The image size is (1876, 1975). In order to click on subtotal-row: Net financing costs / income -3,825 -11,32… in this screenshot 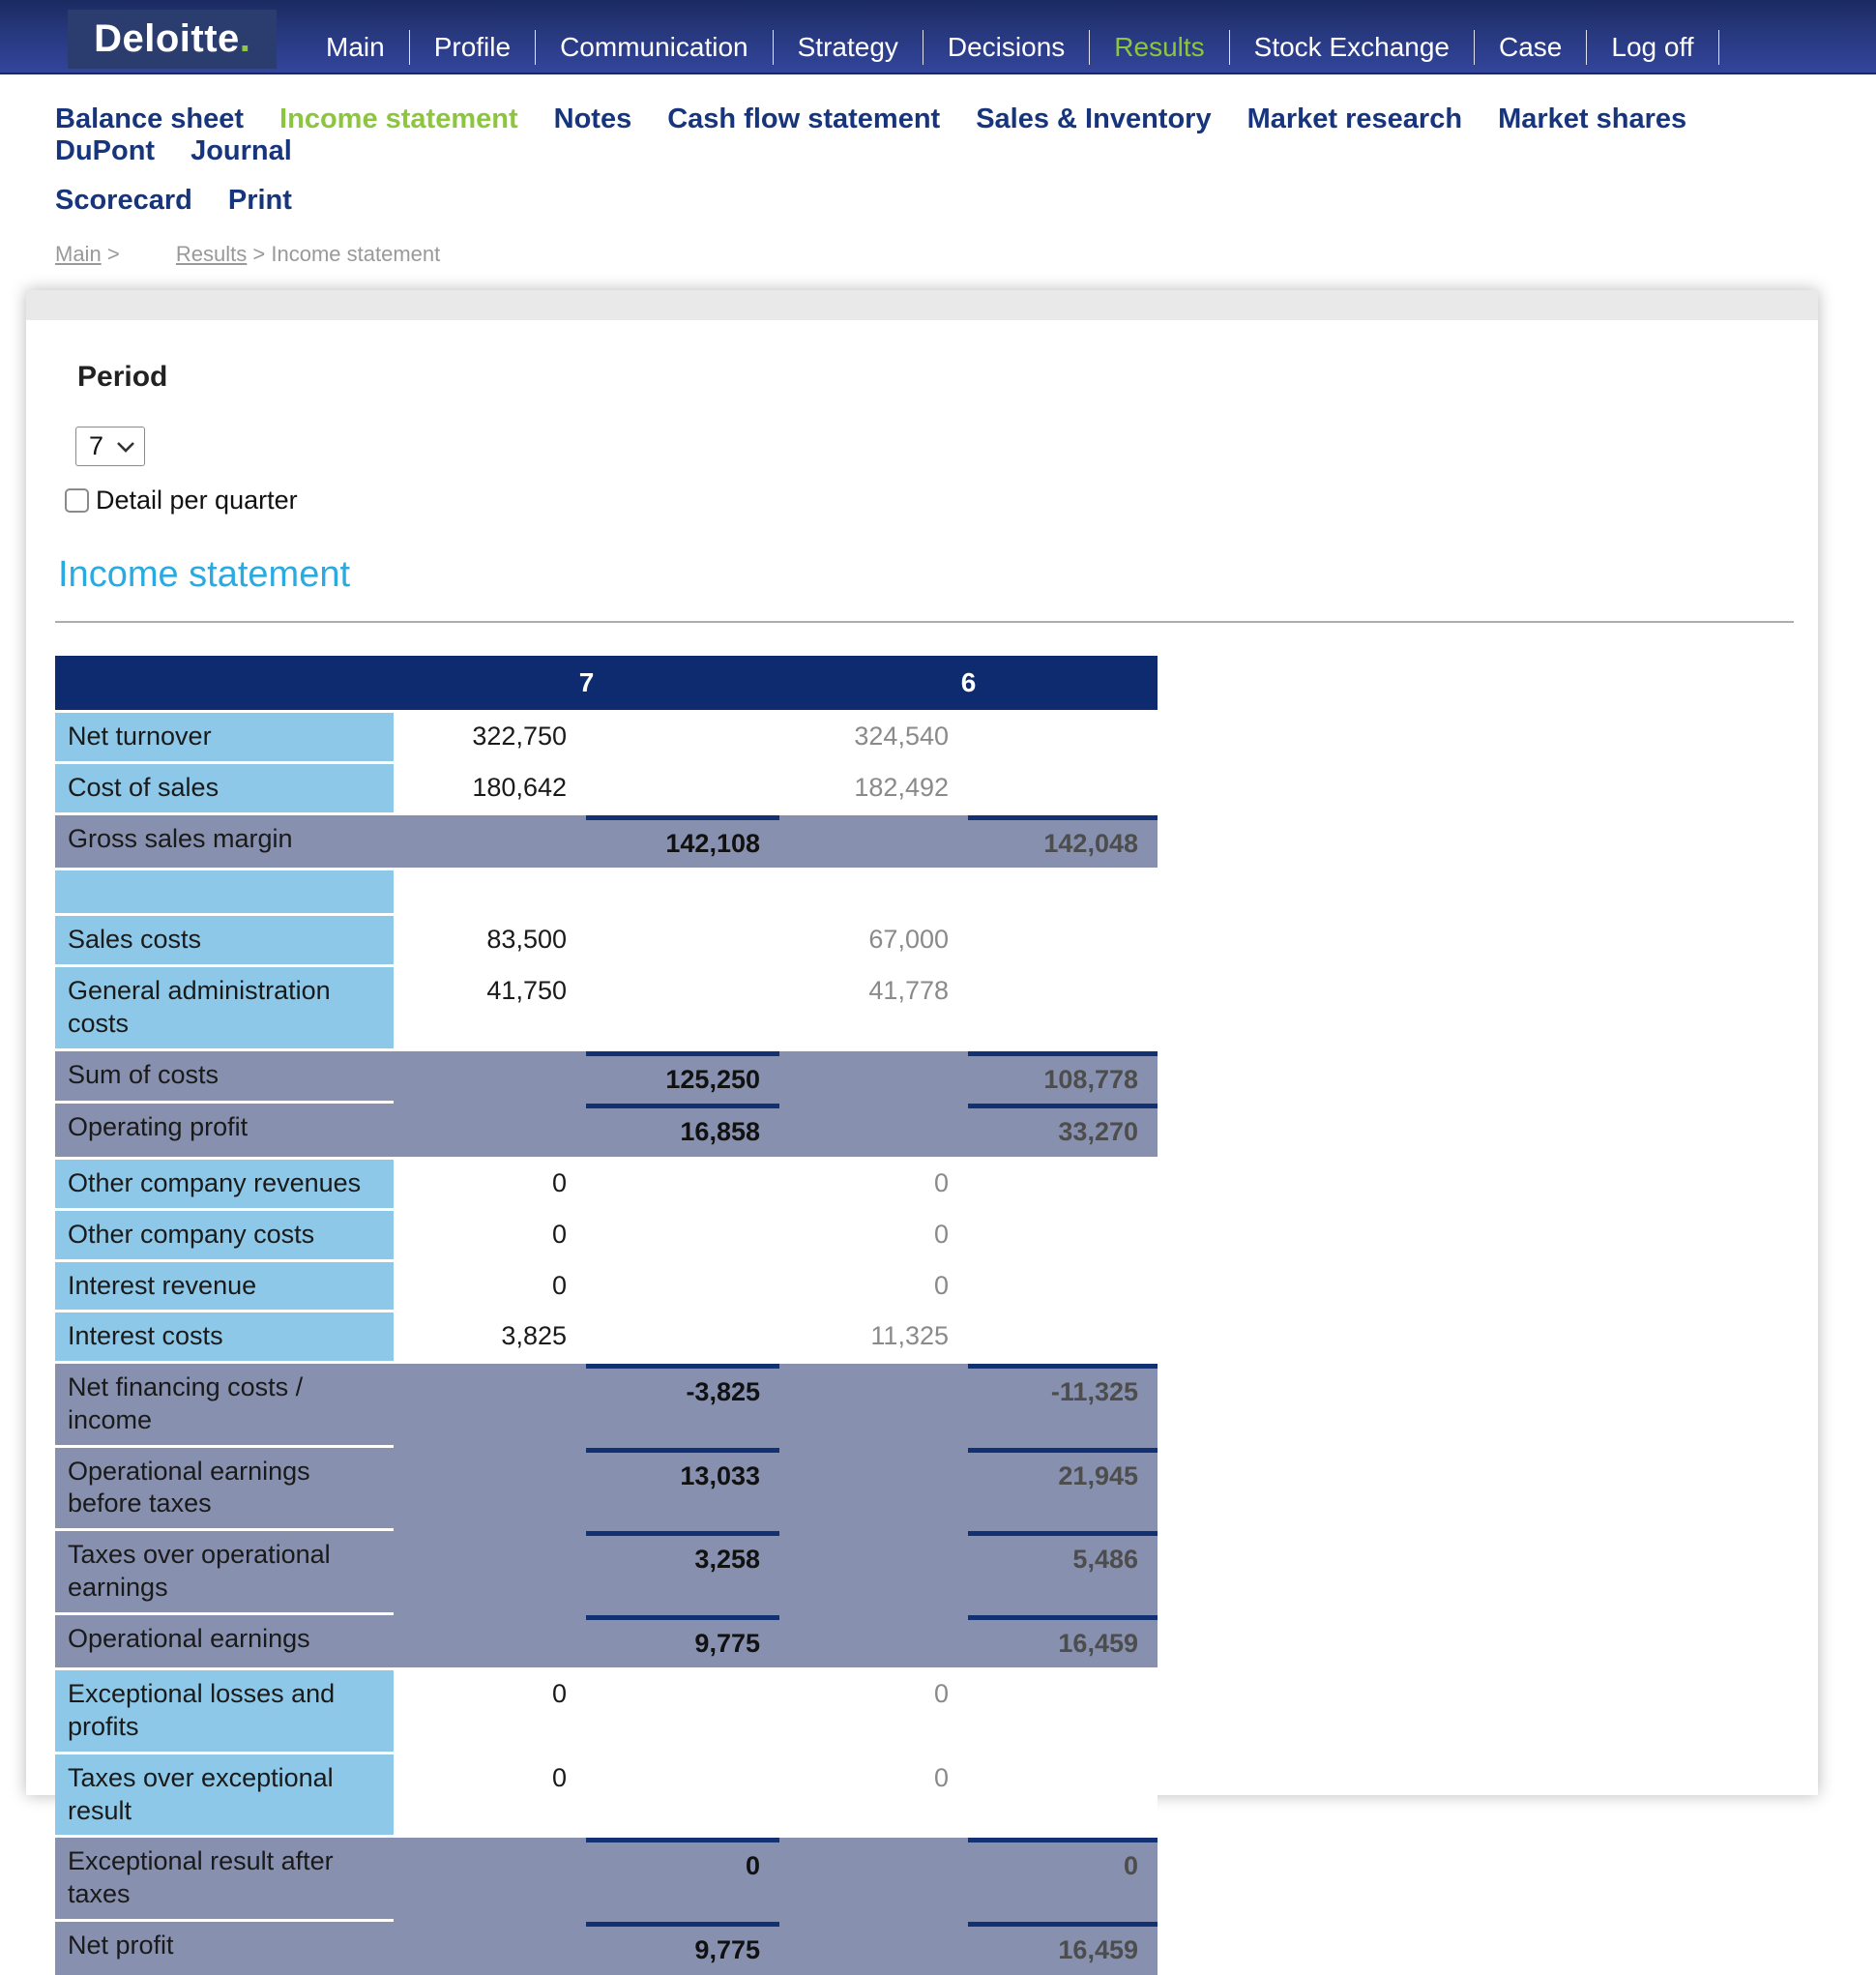, I will do `click(606, 1406)`.